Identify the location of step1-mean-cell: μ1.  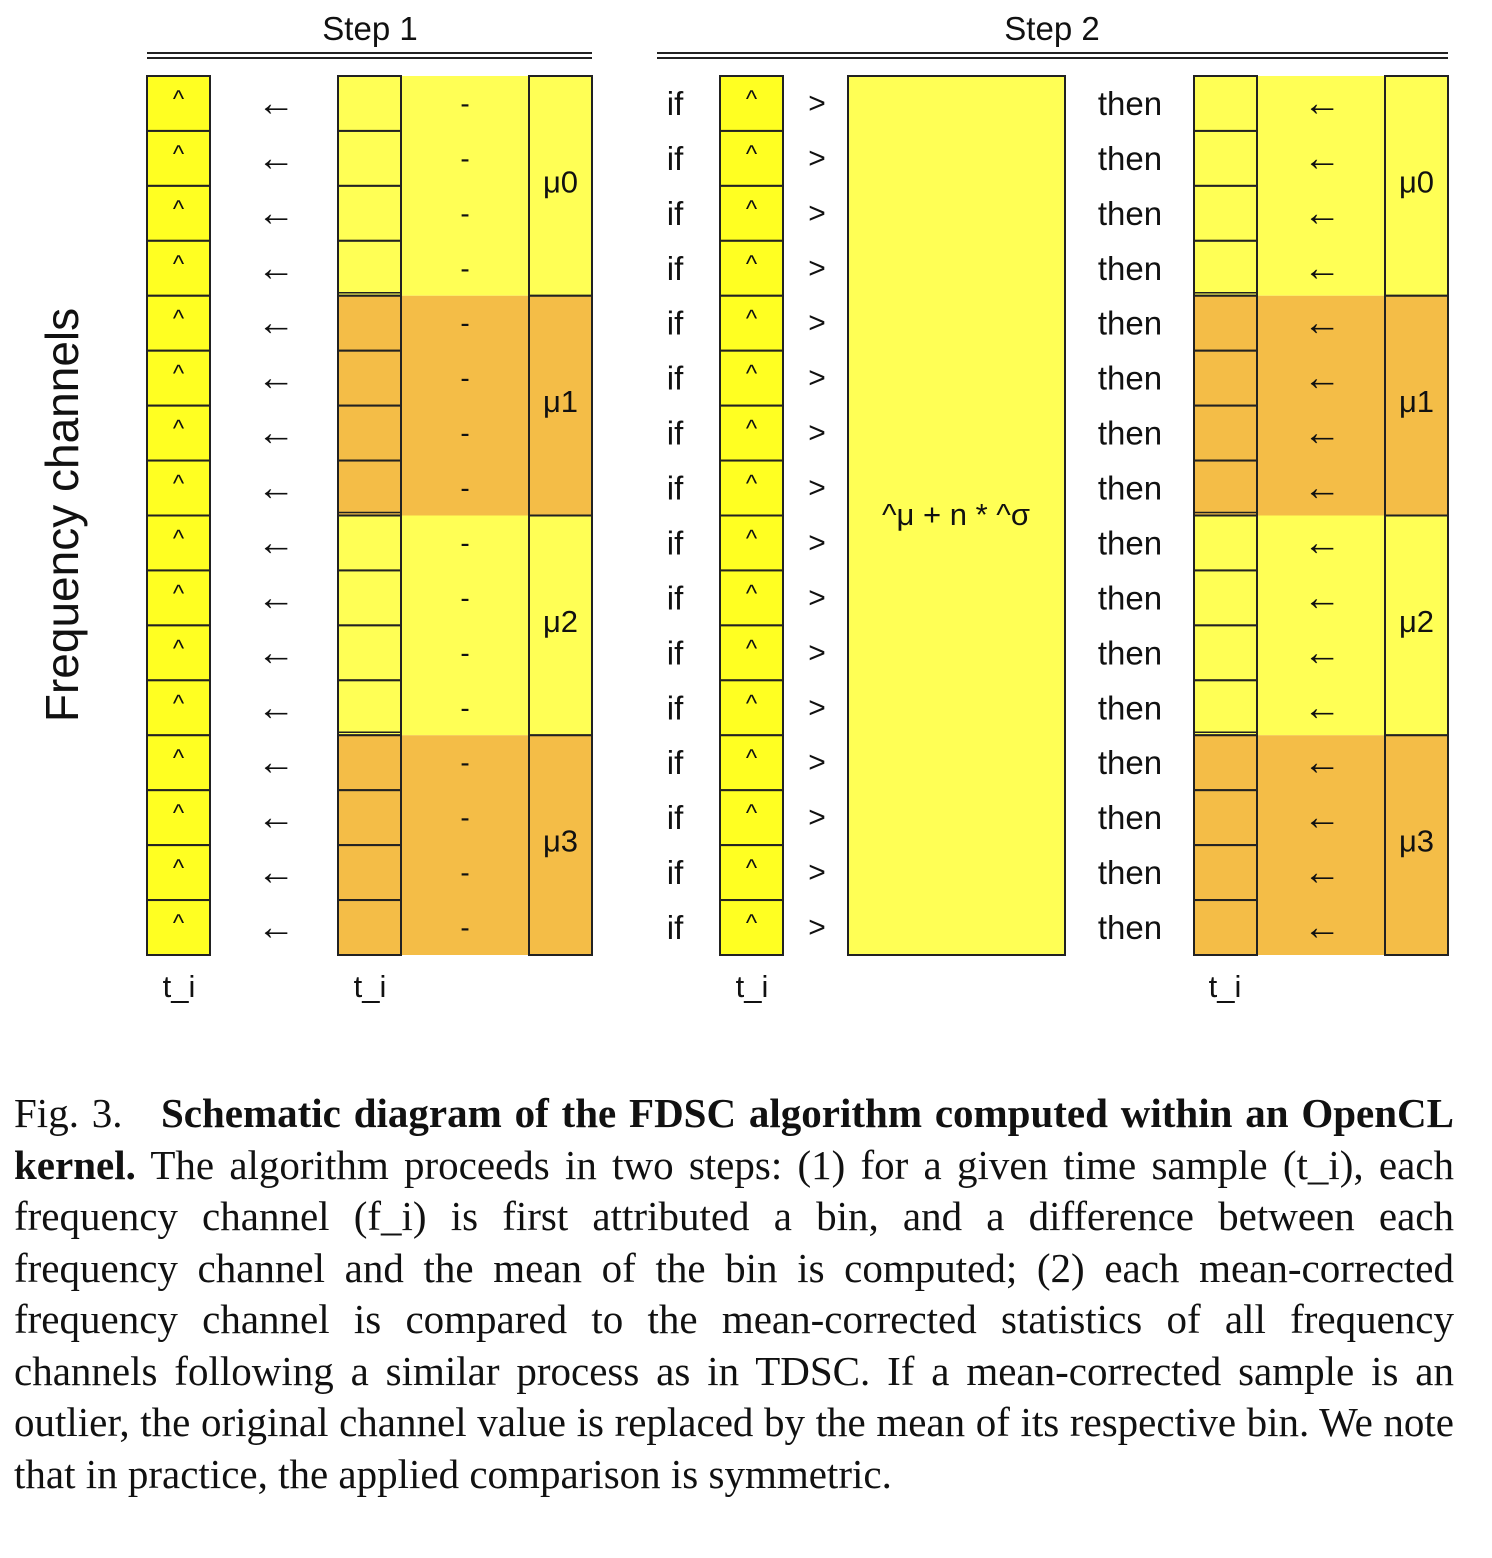
(560, 405).